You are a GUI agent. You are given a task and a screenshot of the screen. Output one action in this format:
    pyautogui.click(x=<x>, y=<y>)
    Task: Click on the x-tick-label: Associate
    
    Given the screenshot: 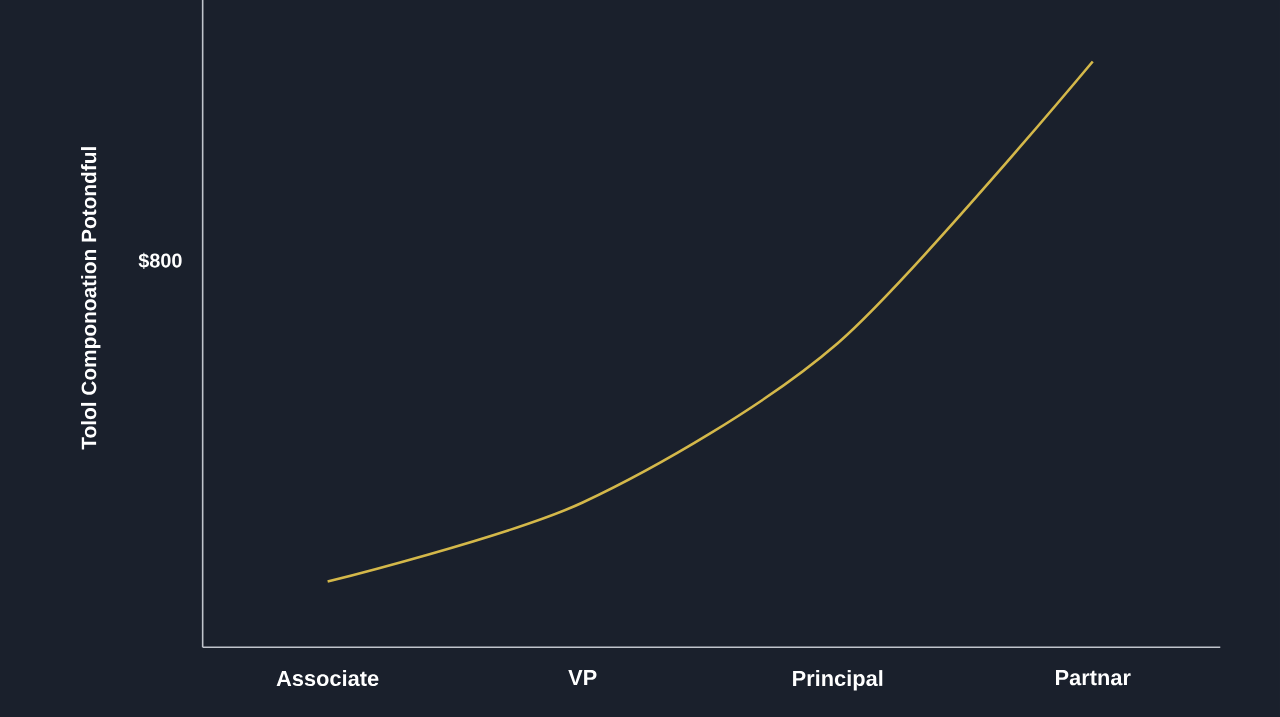 What is the action you would take?
    pyautogui.click(x=327, y=678)
    